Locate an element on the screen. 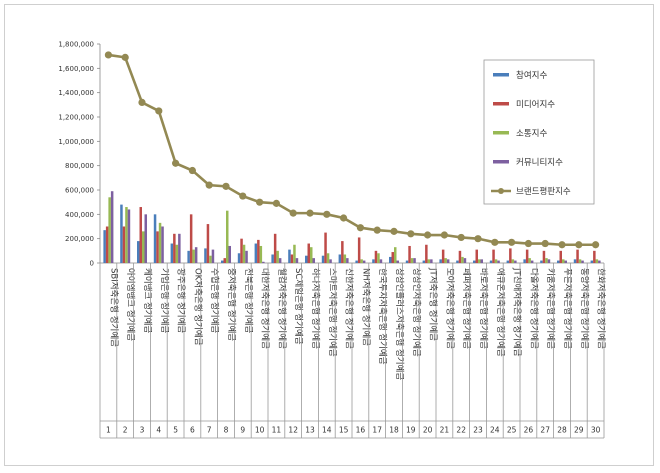 Image resolution: width=660 pixels, height=473 pixels. rank-label: 23 is located at coordinates (478, 430).